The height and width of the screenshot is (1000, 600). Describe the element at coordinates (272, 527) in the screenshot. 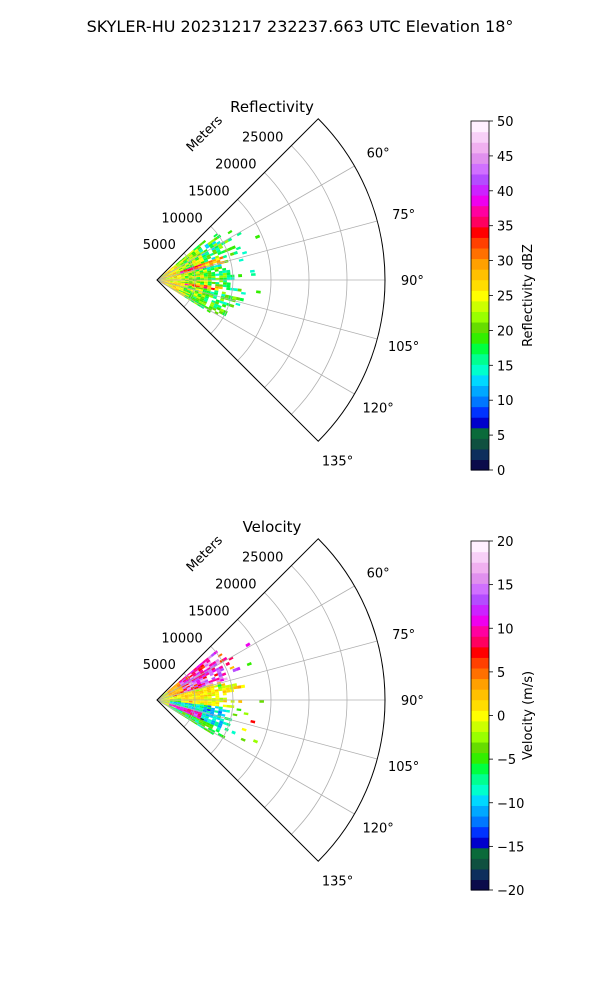

I see `velocity-title: Velocity` at that location.